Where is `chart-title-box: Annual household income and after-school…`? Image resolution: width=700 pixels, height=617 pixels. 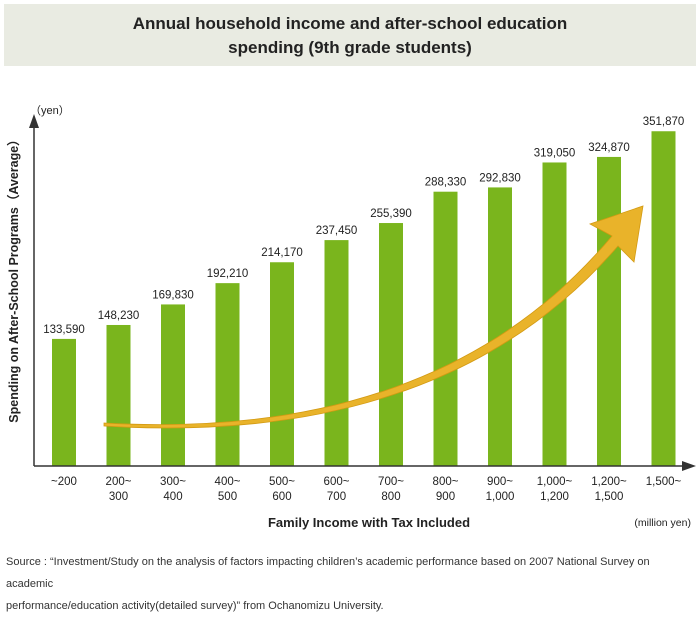 chart-title-box: Annual household income and after-school… is located at coordinates (350, 35).